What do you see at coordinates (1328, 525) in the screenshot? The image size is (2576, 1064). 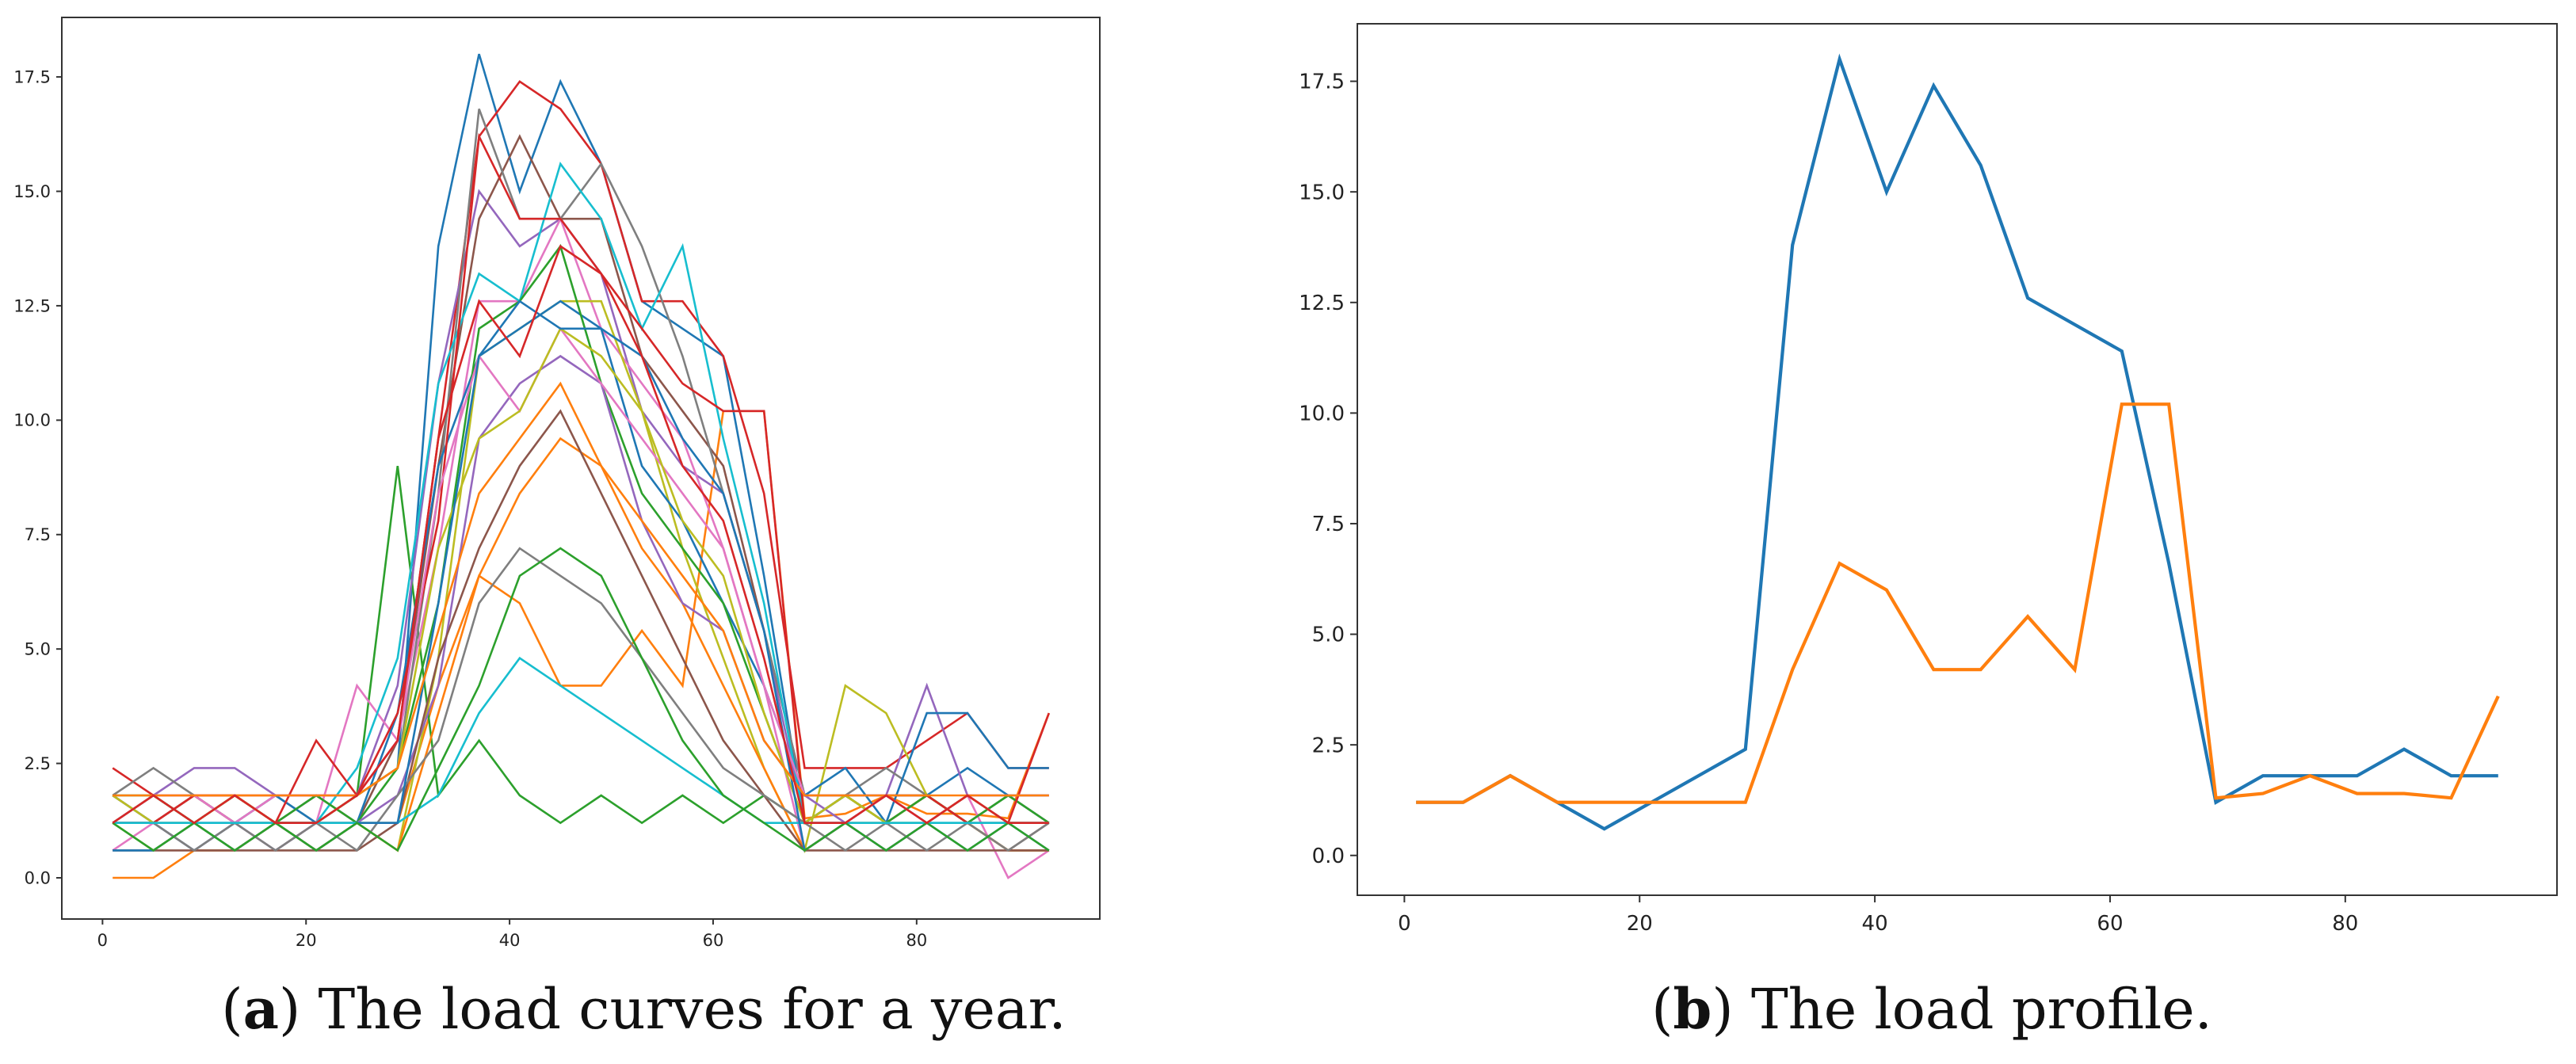 I see `y-tick-label-b-3: 7.5` at bounding box center [1328, 525].